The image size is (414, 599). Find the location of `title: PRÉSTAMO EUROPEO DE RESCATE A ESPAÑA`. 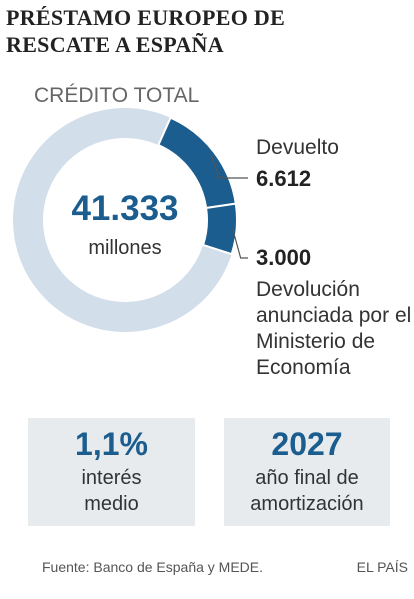

title: PRÉSTAMO EUROPEO DE RESCATE A ESPAÑA is located at coordinates (146, 31).